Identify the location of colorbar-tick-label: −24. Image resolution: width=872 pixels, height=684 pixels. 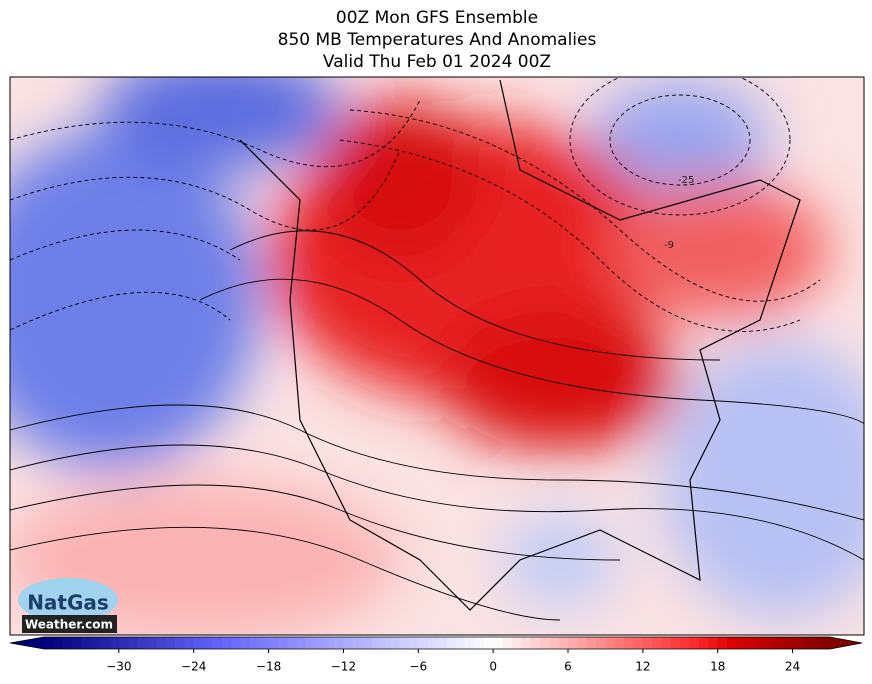
(193, 667).